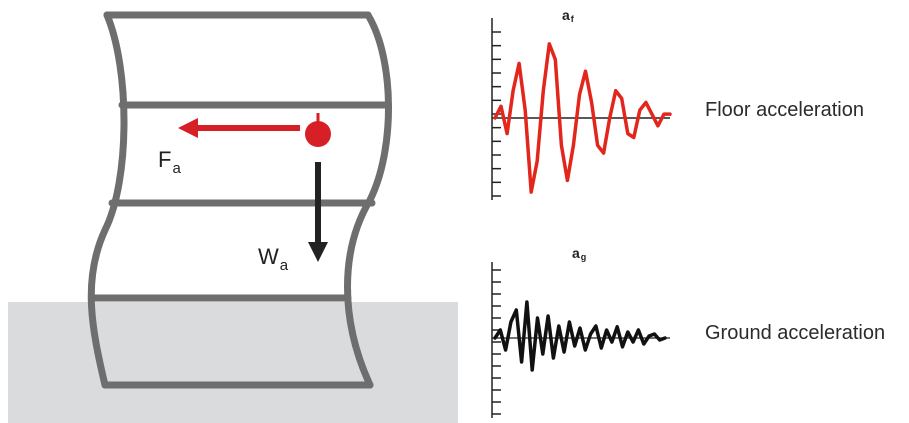 This screenshot has width=909, height=423. I want to click on ground-acceleration-signal, so click(580, 336).